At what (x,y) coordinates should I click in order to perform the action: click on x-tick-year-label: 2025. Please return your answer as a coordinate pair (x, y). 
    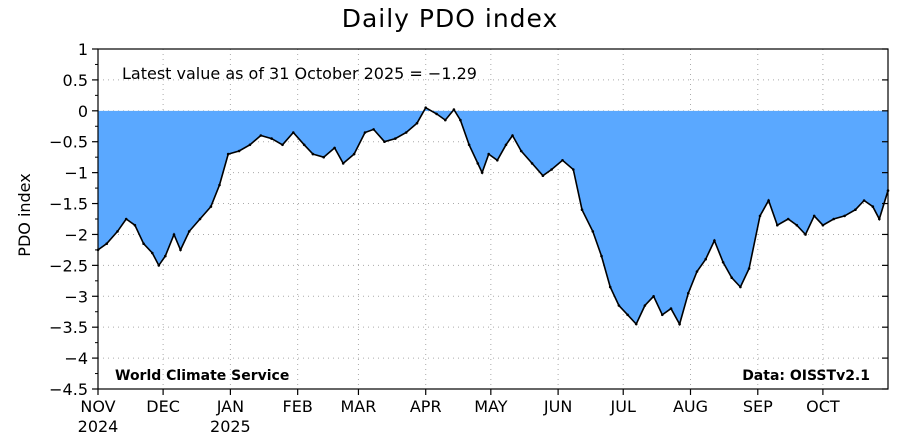
    Looking at the image, I should click on (230, 426).